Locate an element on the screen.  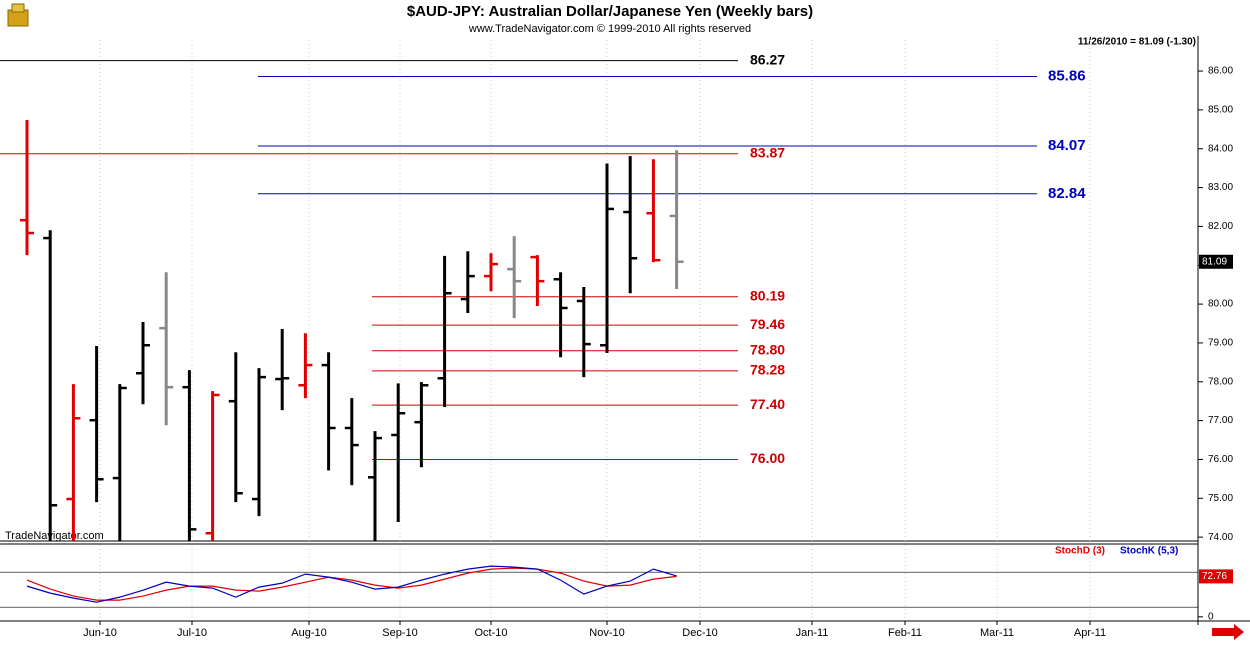
level-label: 83.87 is located at coordinates (767, 152).